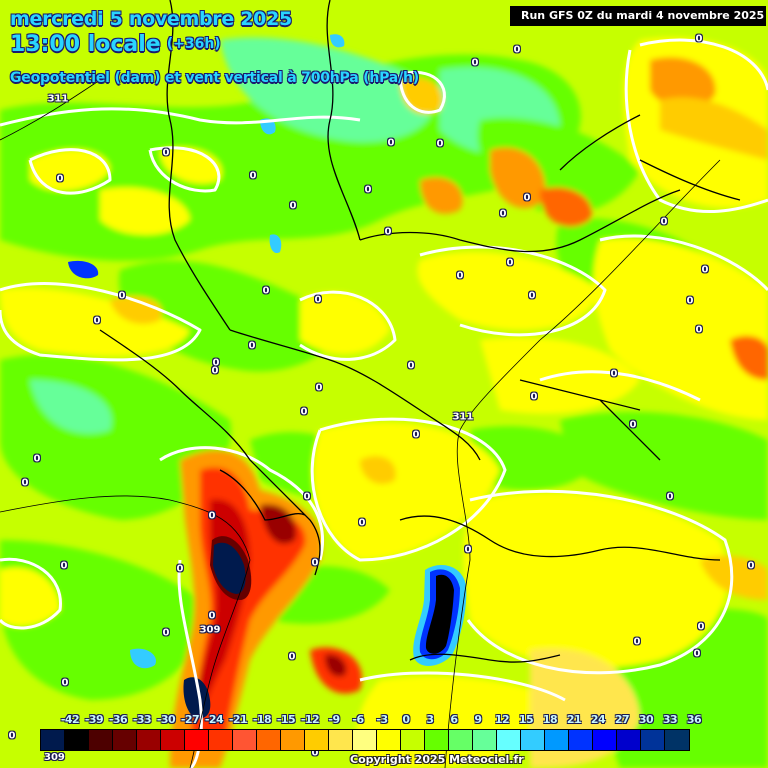 This screenshot has width=768, height=768. What do you see at coordinates (310, 719) in the screenshot?
I see `colorbar-tick: -12` at bounding box center [310, 719].